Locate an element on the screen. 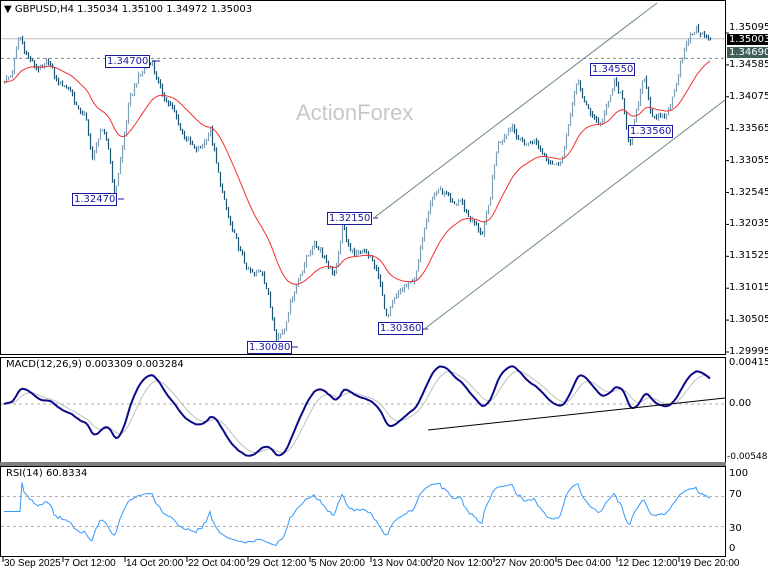 The height and width of the screenshot is (576, 768). rsi-title: RSI(14) 60.8334 is located at coordinates (47, 473).